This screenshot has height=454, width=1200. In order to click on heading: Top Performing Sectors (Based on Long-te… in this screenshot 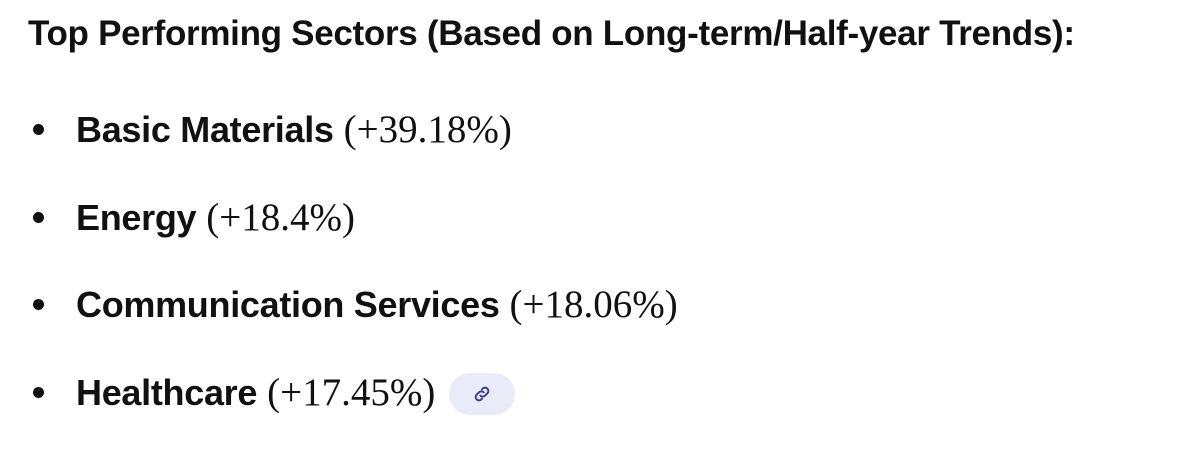, I will do `click(551, 34)`.